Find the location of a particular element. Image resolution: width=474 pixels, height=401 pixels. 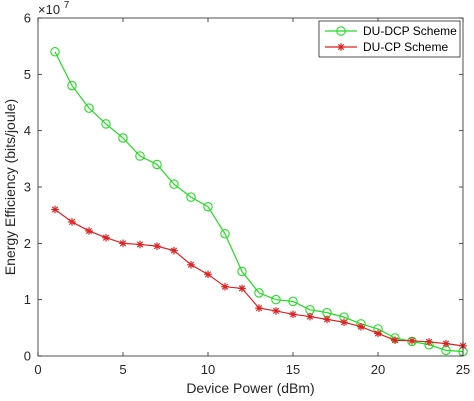

legend-entry: DU-DCP Scheme is located at coordinates (391, 31).